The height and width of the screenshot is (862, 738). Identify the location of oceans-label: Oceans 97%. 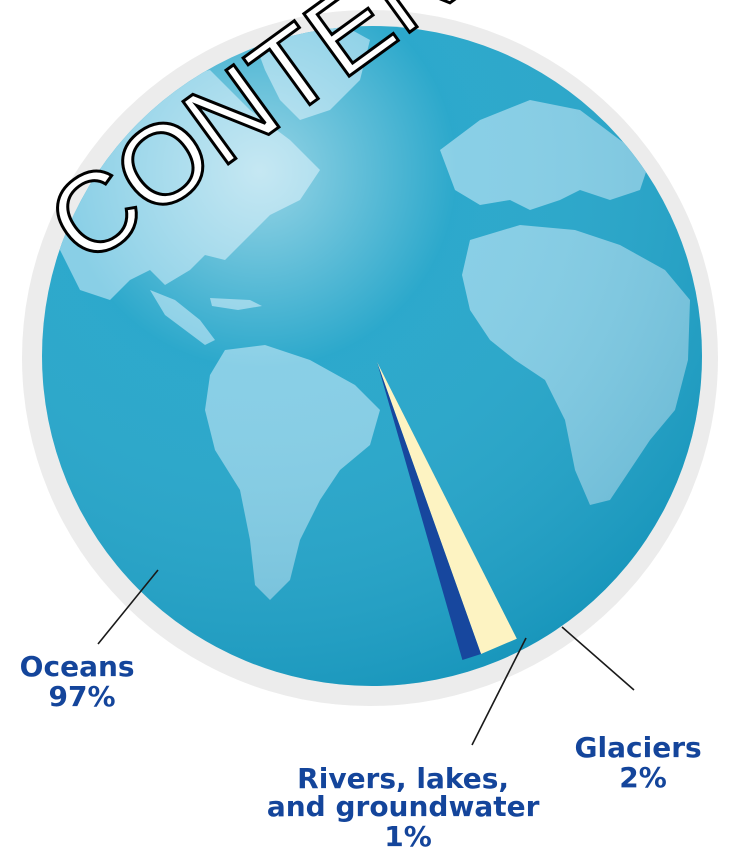
(82, 681).